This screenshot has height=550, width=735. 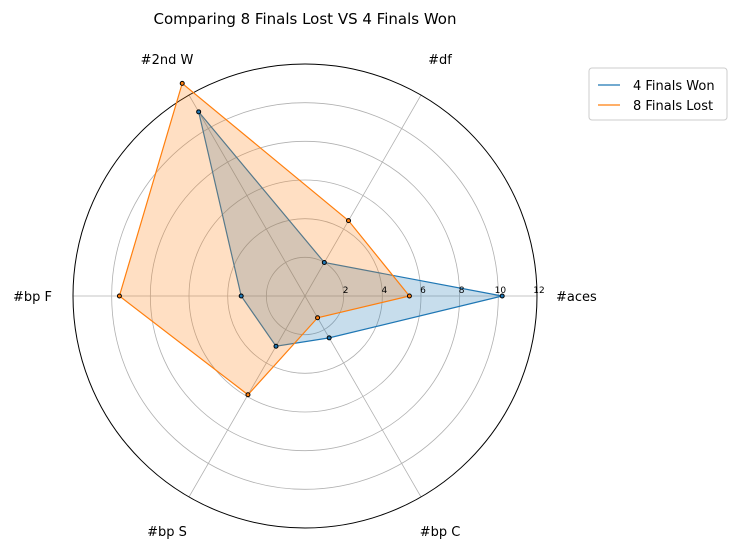 I want to click on legend-box, so click(x=658, y=94).